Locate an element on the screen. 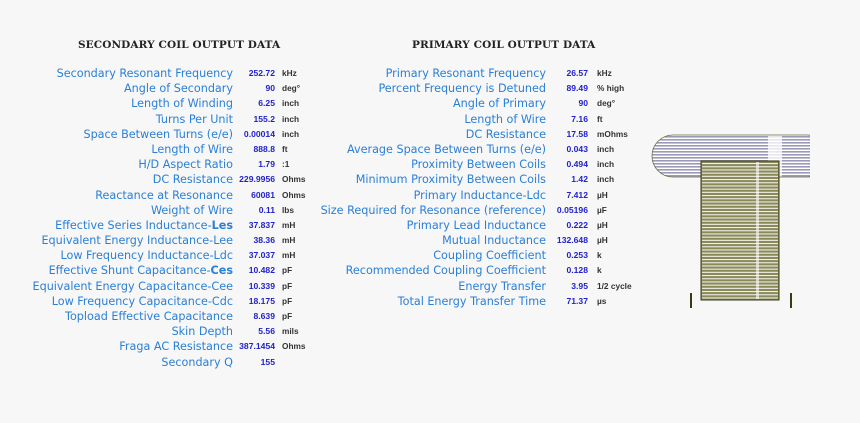 Image resolution: width=860 pixels, height=423 pixels. row-label: Space Between Turns (e/e) is located at coordinates (158, 134).